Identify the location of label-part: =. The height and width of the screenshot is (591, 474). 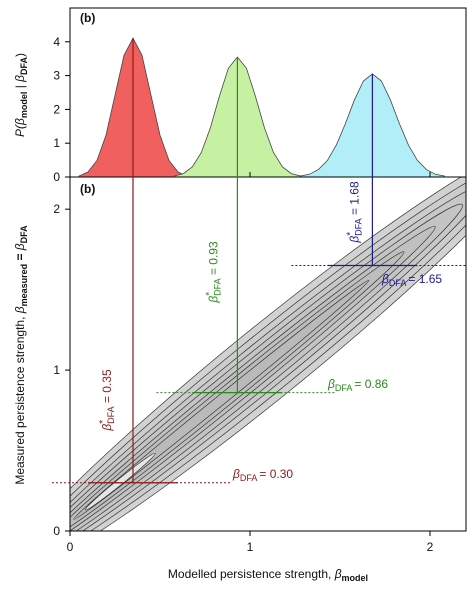
(20, 257).